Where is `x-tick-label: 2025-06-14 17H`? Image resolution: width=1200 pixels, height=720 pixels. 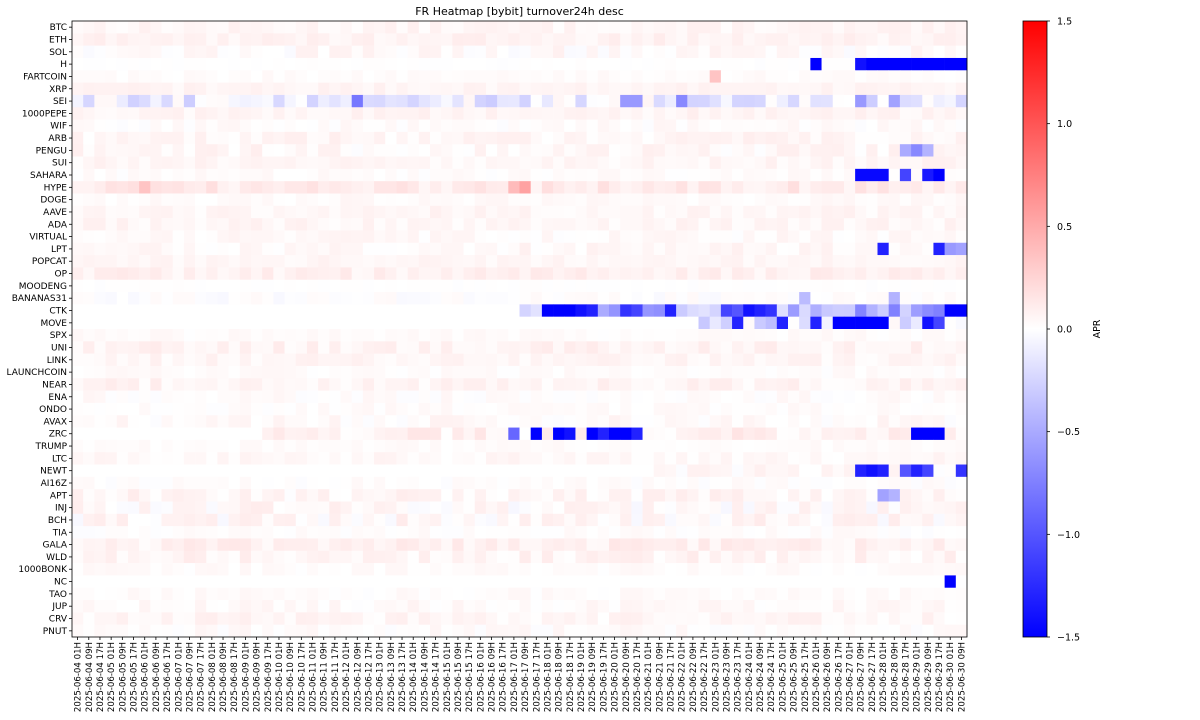 x-tick-label: 2025-06-14 17H is located at coordinates (437, 677).